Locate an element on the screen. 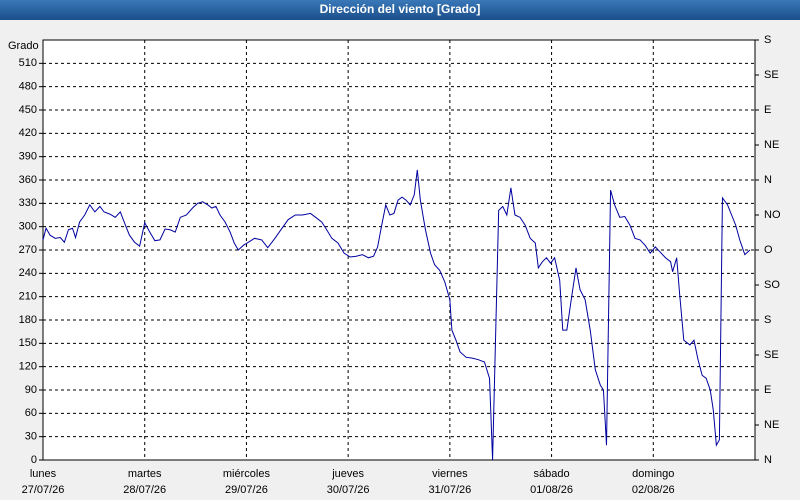  chart-title: Dirección del viento [Grado] is located at coordinates (400, 9).